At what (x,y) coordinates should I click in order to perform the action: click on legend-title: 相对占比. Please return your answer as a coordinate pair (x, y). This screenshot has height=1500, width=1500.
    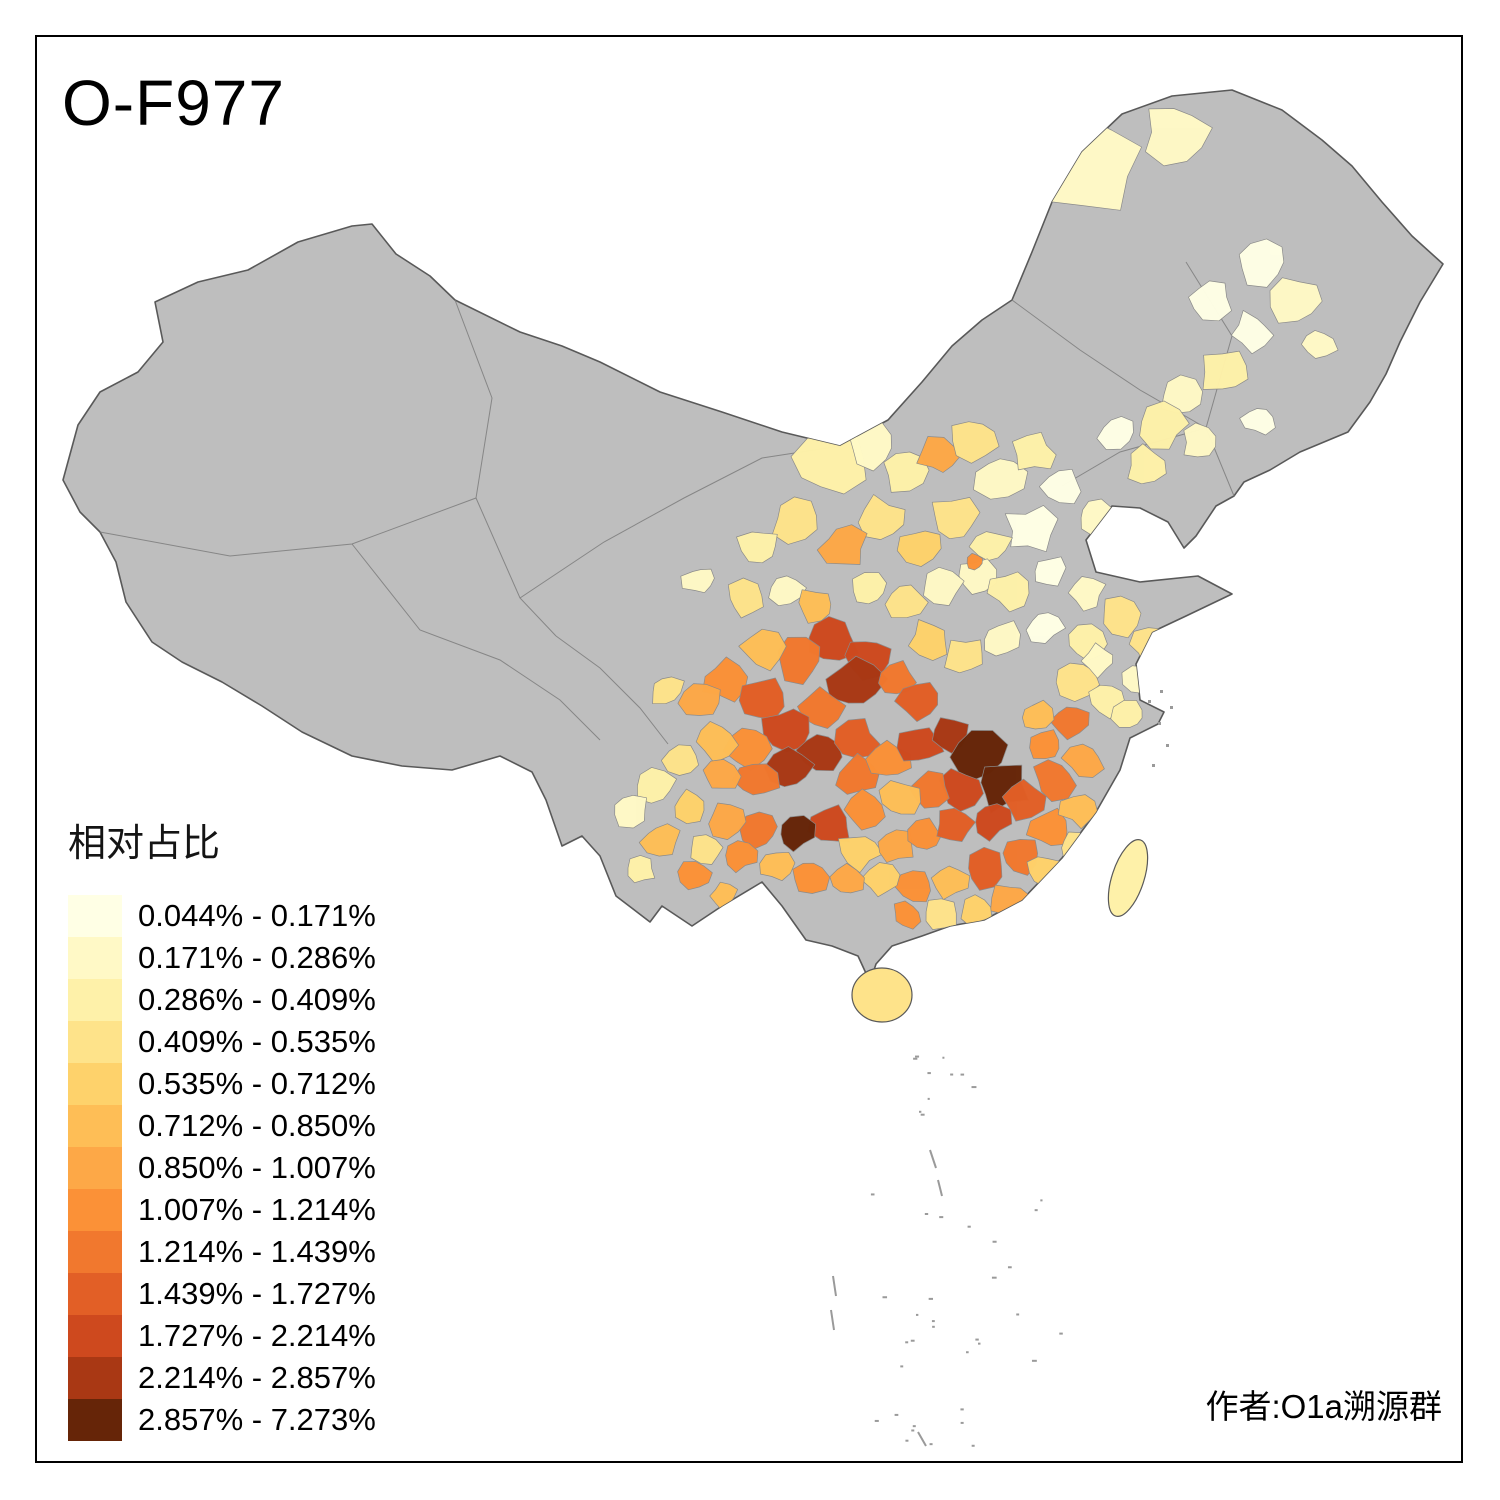
    Looking at the image, I should click on (144, 844).